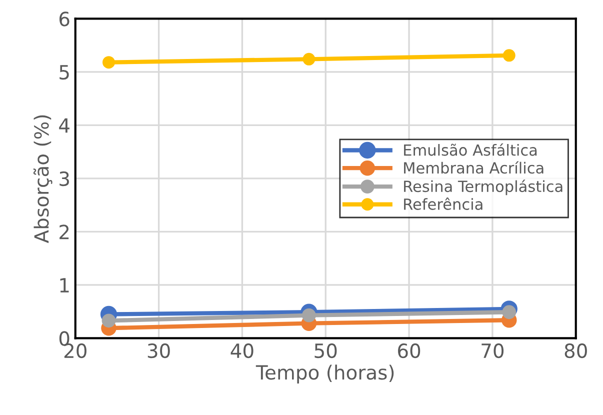 Image resolution: width=603 pixels, height=415 pixels. Describe the element at coordinates (483, 188) in the screenshot. I see `legend-label: Resina Termoplástica` at that location.